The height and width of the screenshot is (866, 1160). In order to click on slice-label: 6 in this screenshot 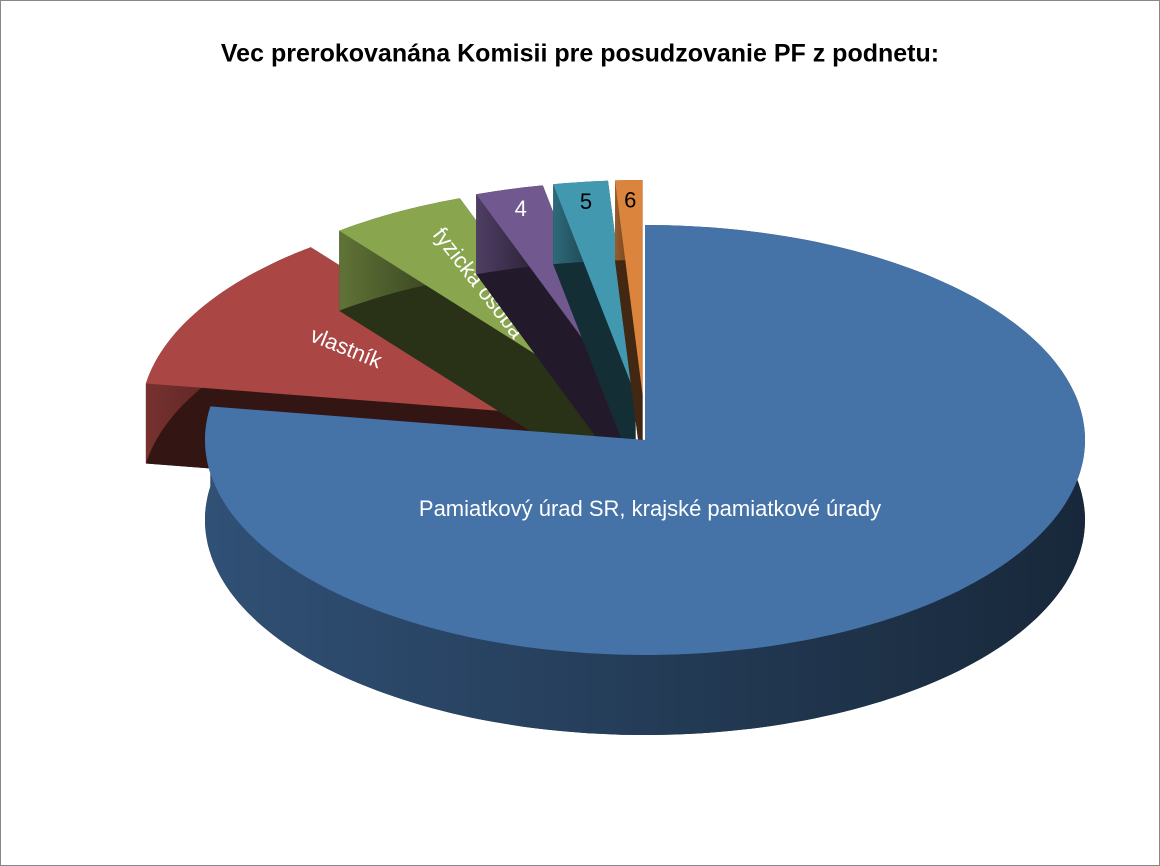, I will do `click(630, 199)`.